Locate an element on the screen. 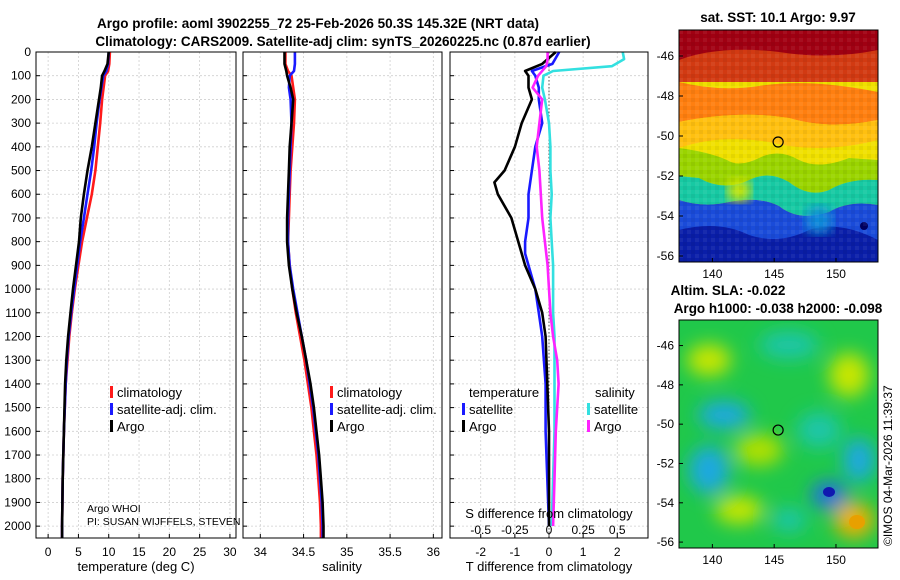 The width and height of the screenshot is (900, 580). legend-label-t-argo: Argo is located at coordinates (482, 426).